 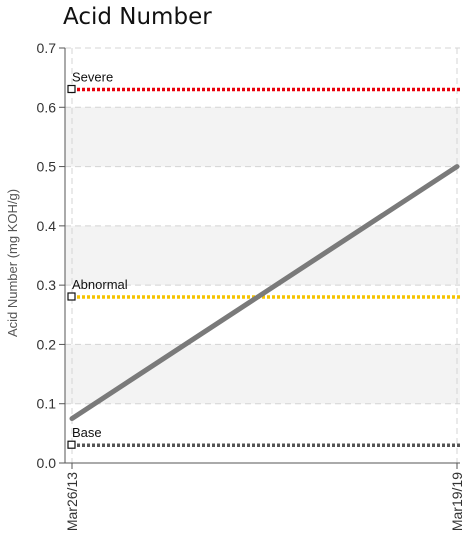 I want to click on threshold-label-base: Base, so click(x=87, y=432).